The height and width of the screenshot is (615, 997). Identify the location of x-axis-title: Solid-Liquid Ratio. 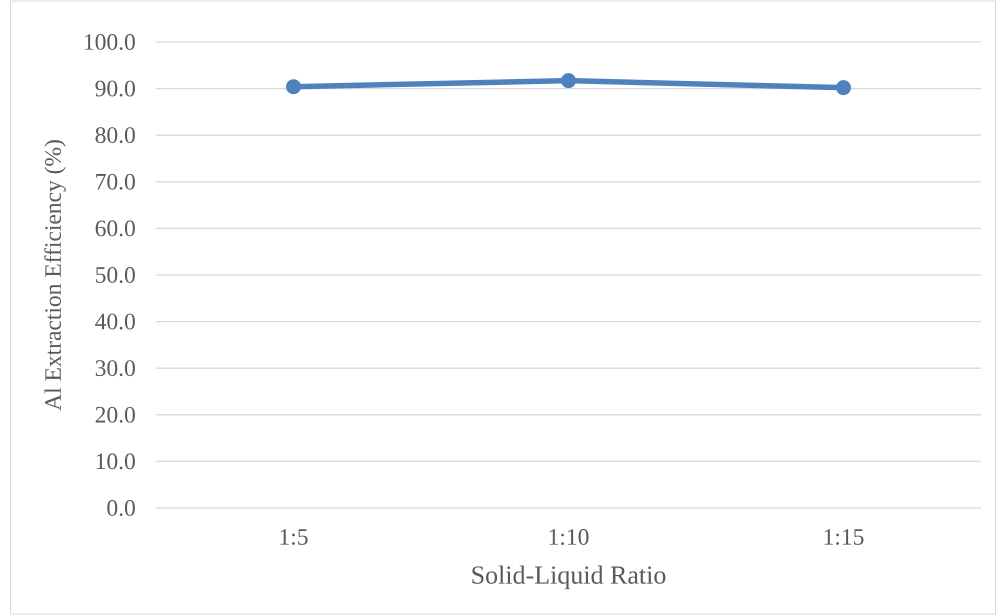
(569, 578).